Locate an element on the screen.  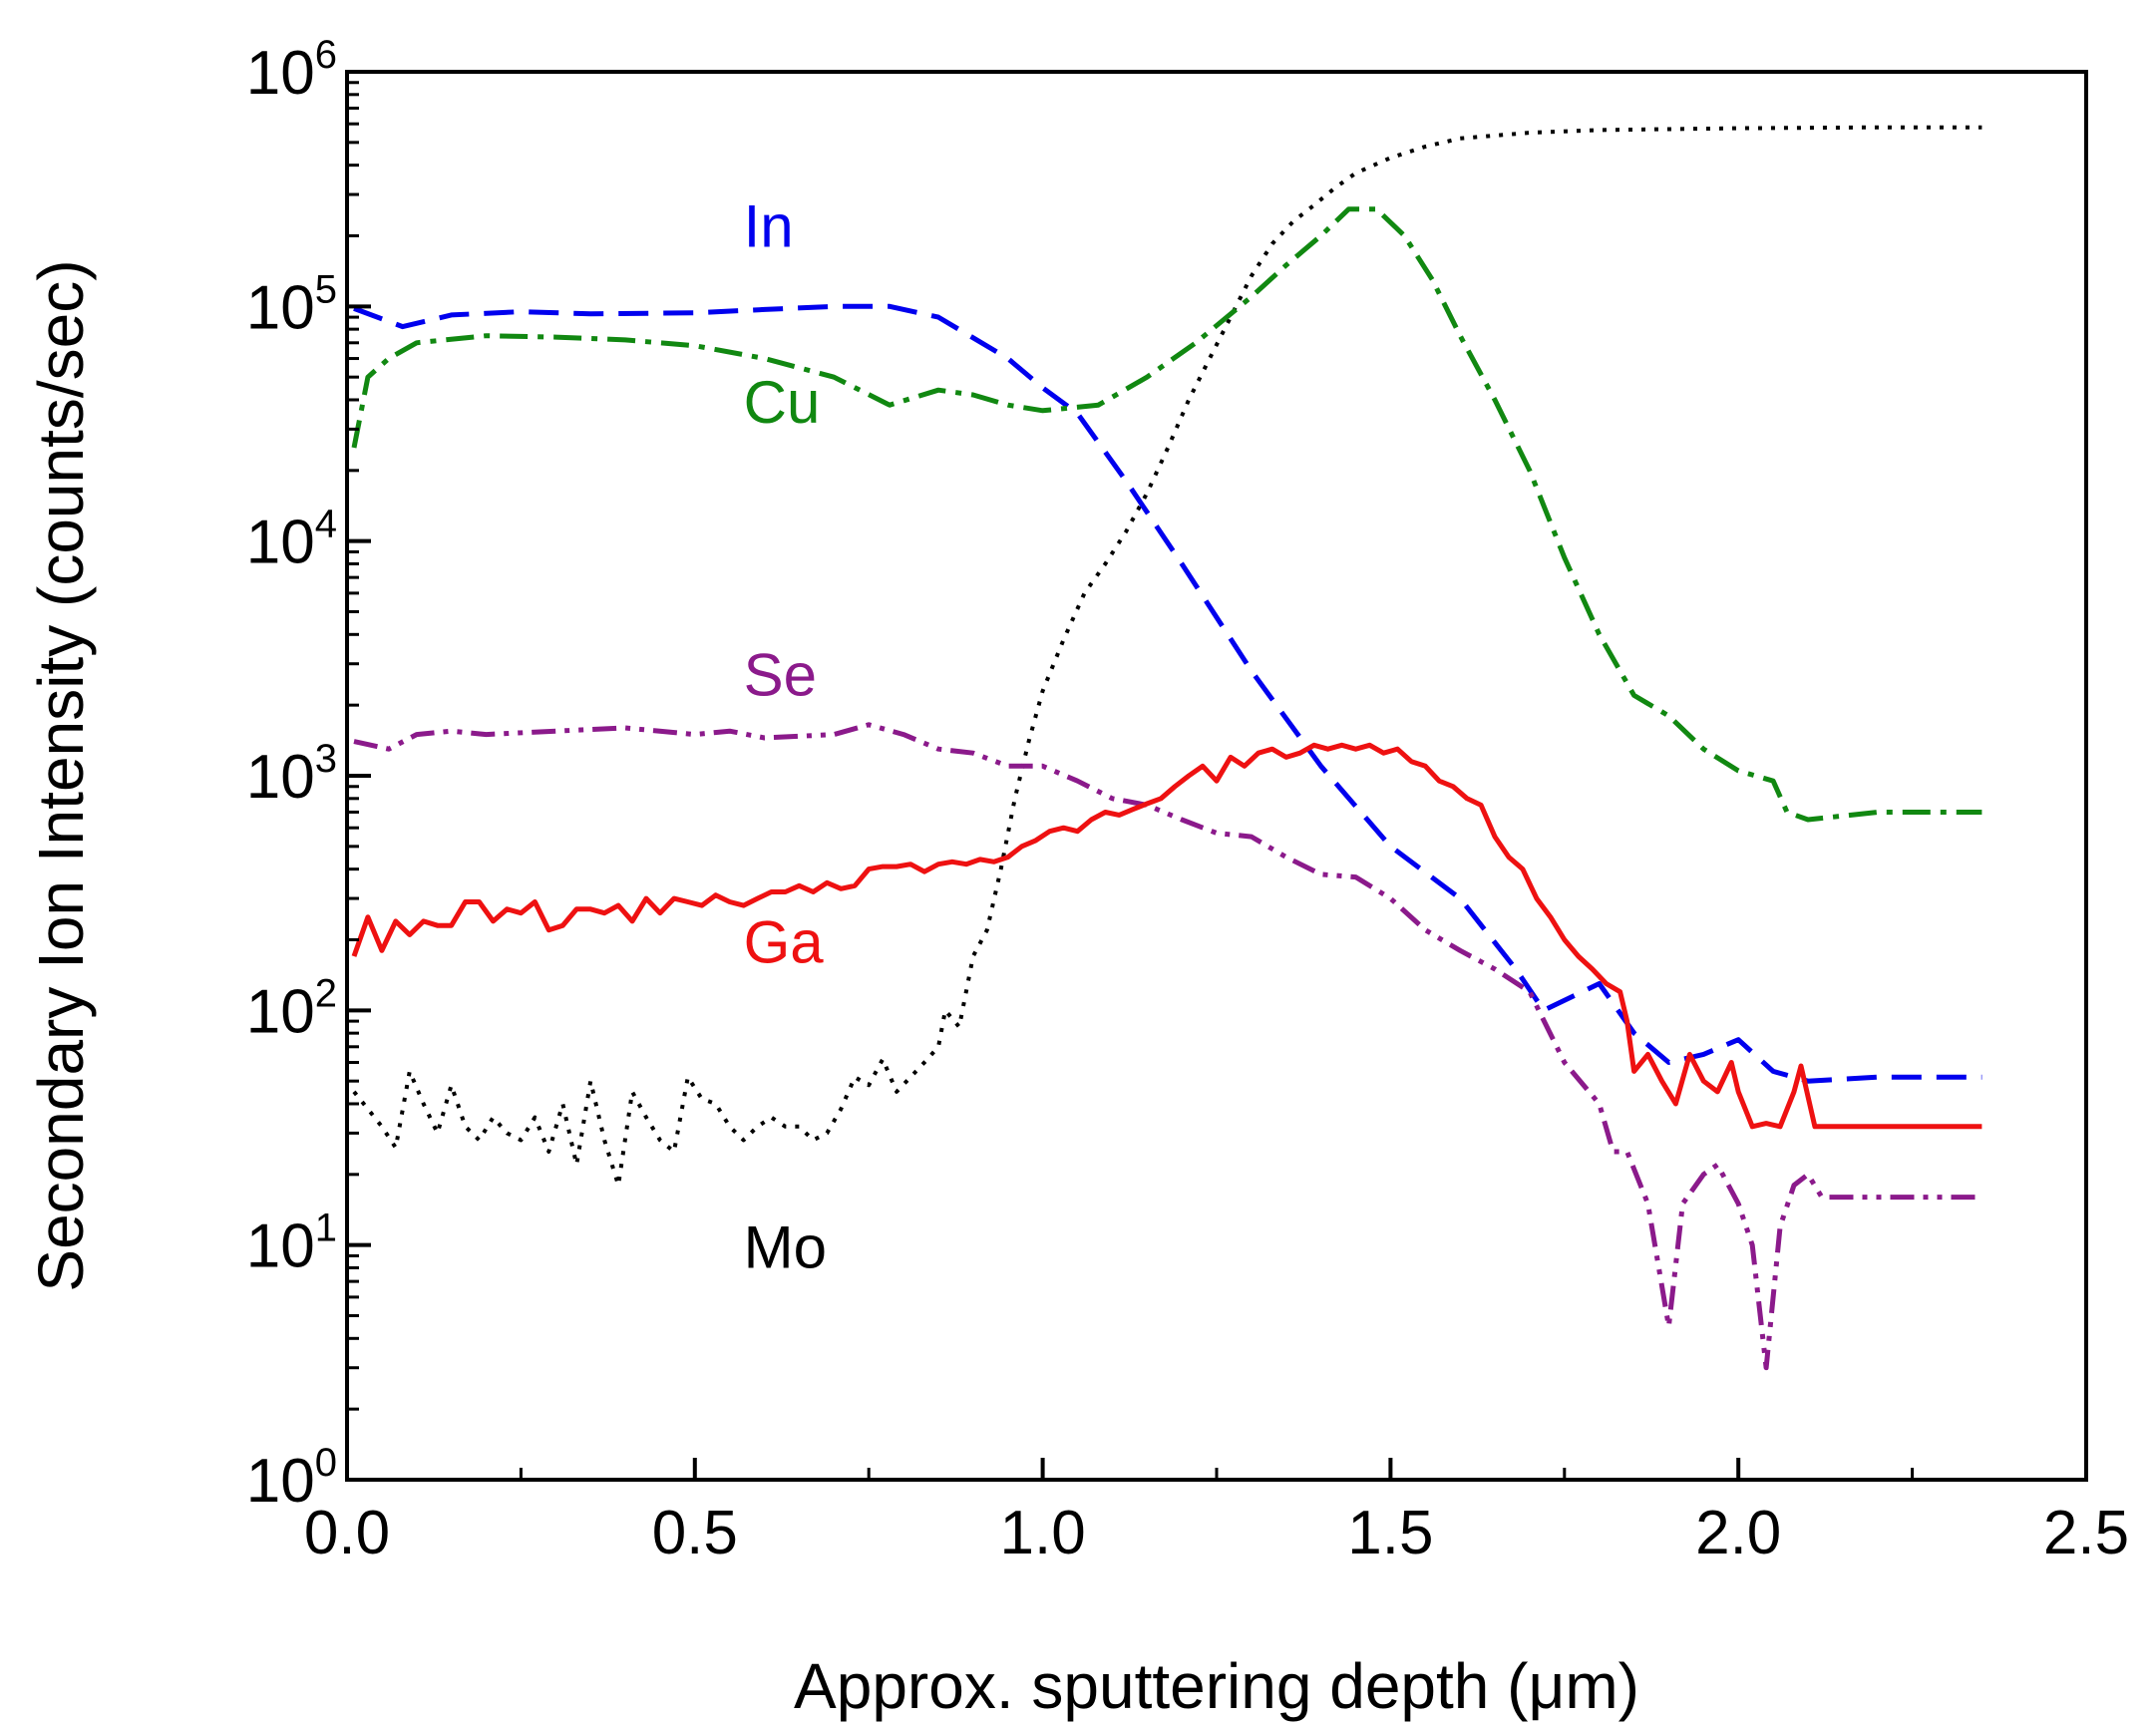
x-tick-label: 2.5 is located at coordinates (2086, 1533).